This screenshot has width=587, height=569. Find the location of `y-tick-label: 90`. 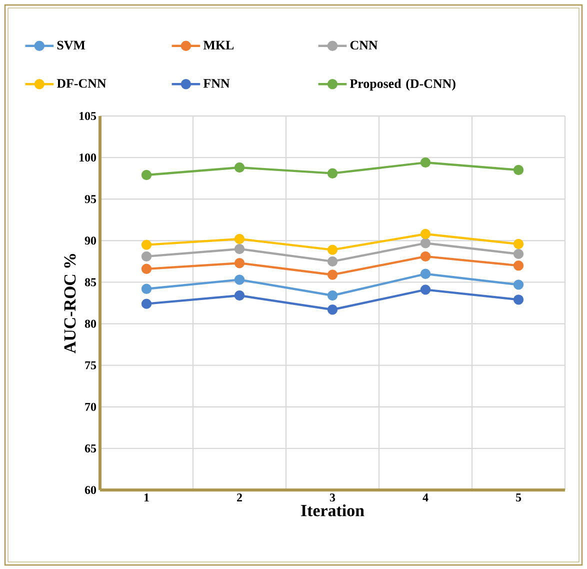

y-tick-label: 90 is located at coordinates (90, 240).